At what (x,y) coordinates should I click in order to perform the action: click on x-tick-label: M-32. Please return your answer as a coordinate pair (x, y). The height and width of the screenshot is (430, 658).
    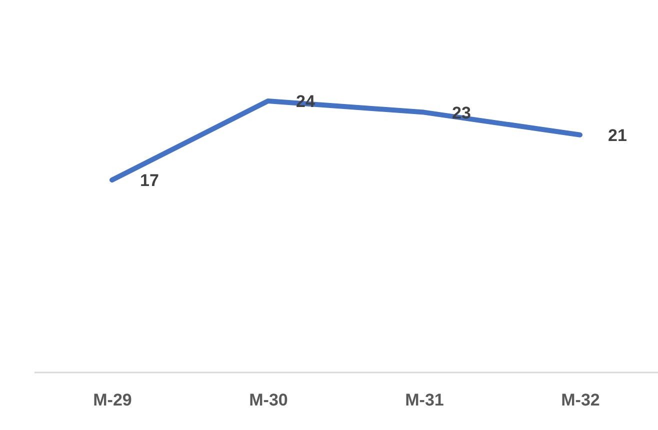
    Looking at the image, I should click on (580, 400).